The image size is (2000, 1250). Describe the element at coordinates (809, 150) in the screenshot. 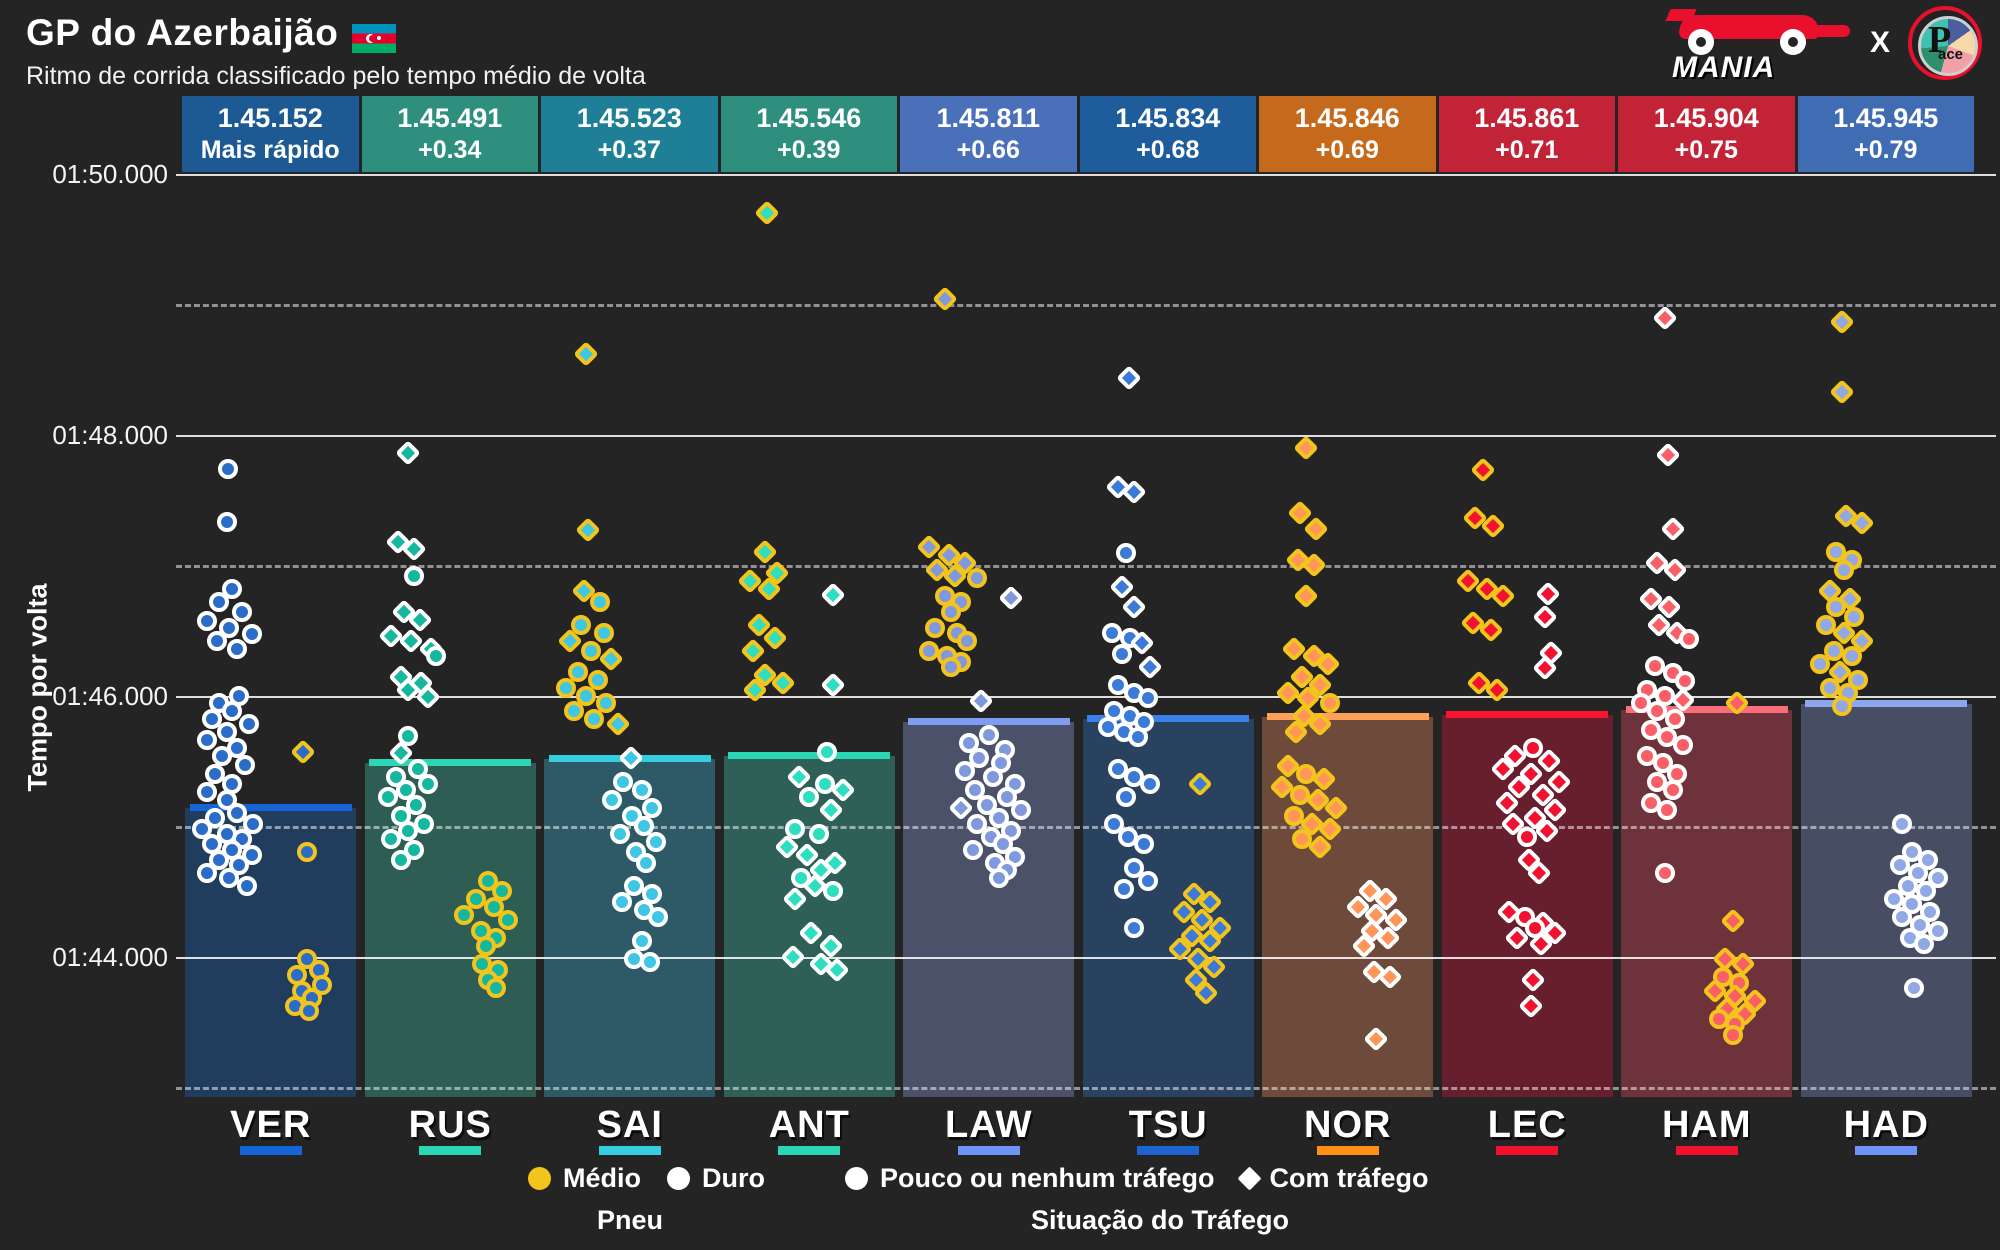

I see `header-delta: +0.39` at that location.